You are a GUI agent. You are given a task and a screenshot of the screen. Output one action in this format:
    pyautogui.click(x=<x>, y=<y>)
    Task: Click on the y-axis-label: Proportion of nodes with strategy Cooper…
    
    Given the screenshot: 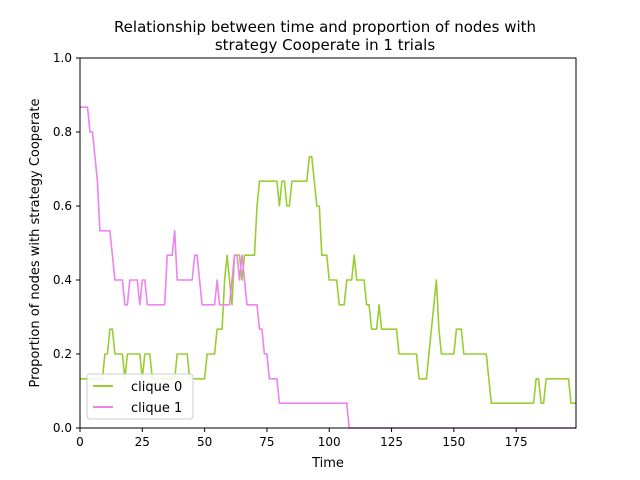 What is the action you would take?
    pyautogui.click(x=35, y=243)
    